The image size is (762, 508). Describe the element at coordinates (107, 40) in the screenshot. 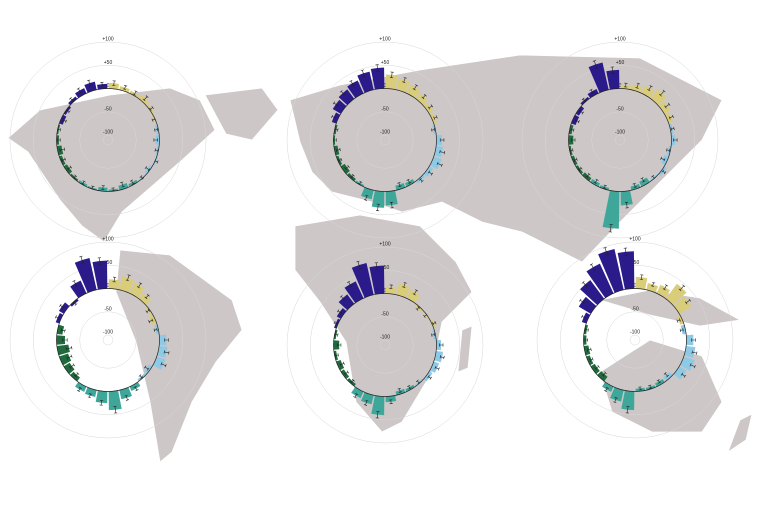

I see `r-tick-label: +100` at that location.